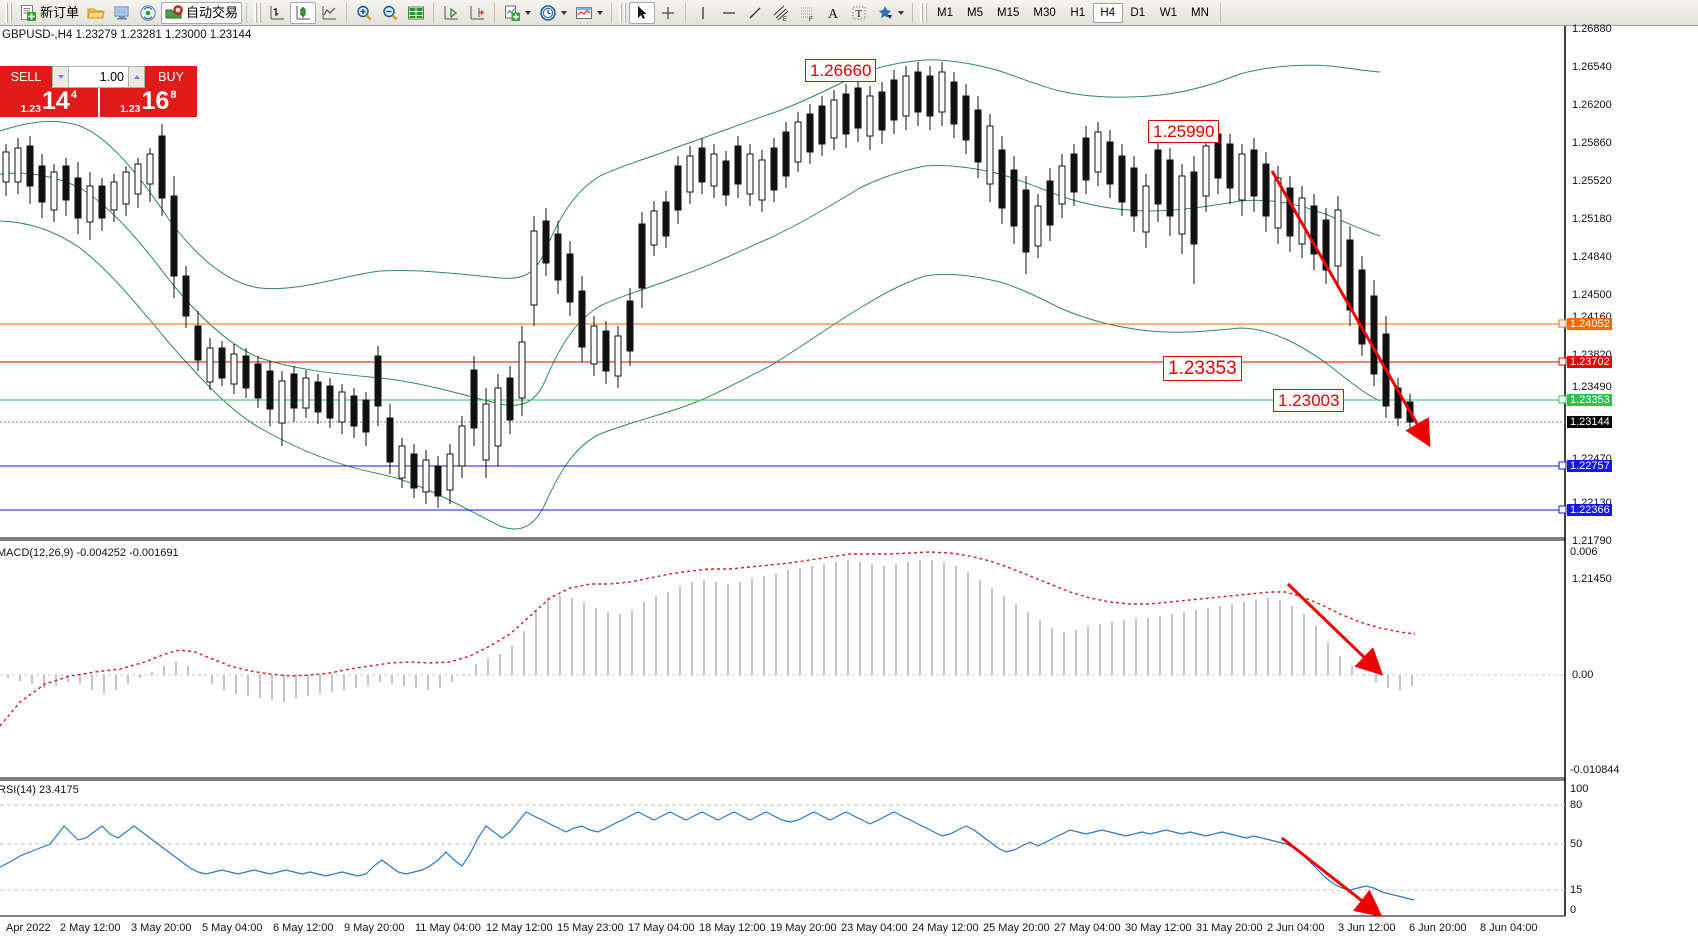 The height and width of the screenshot is (943, 1698). Describe the element at coordinates (1138, 12) in the screenshot. I see `timeframe-d1: D1` at that location.